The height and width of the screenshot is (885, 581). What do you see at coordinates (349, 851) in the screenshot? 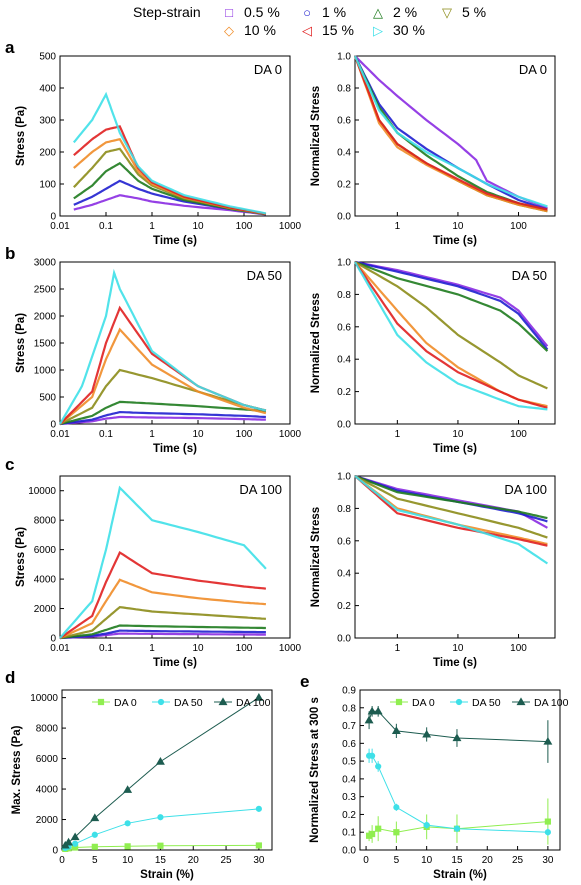
I see `y-tick-label-e-0: 0.0` at bounding box center [349, 851].